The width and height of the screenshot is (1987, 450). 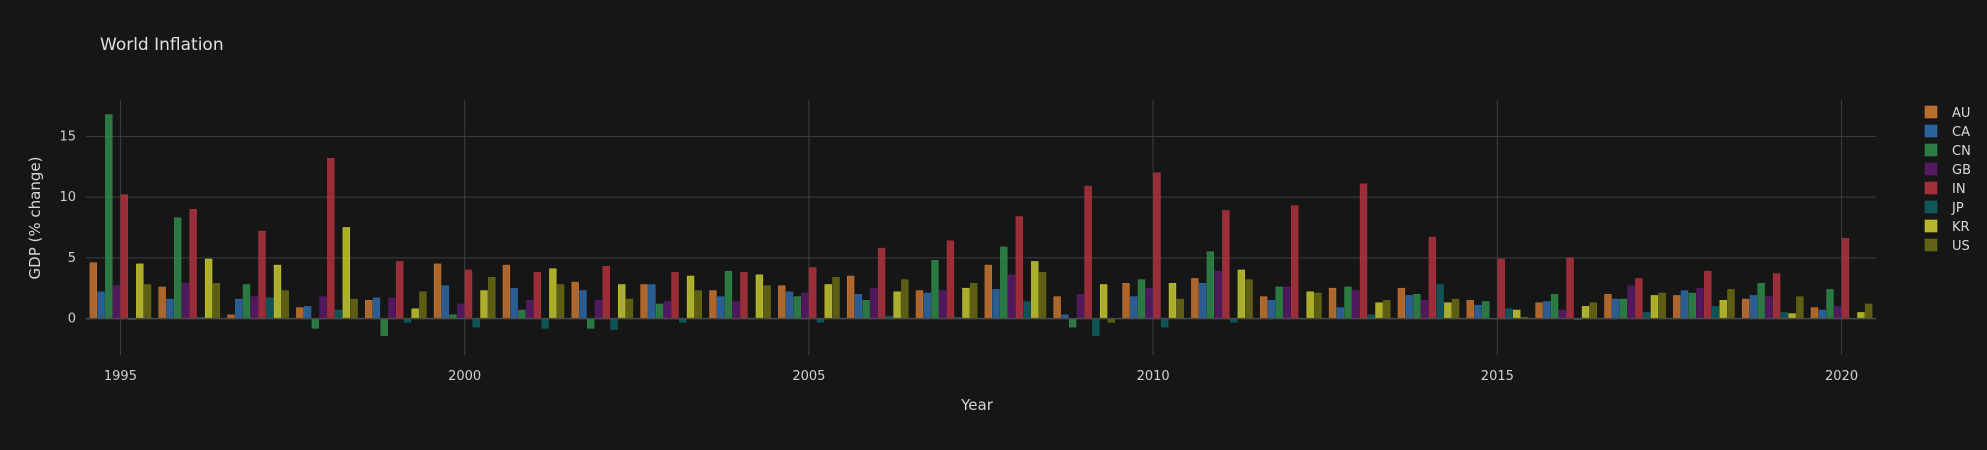 What do you see at coordinates (1931, 150) in the screenshot?
I see `legend-swatch-cn` at bounding box center [1931, 150].